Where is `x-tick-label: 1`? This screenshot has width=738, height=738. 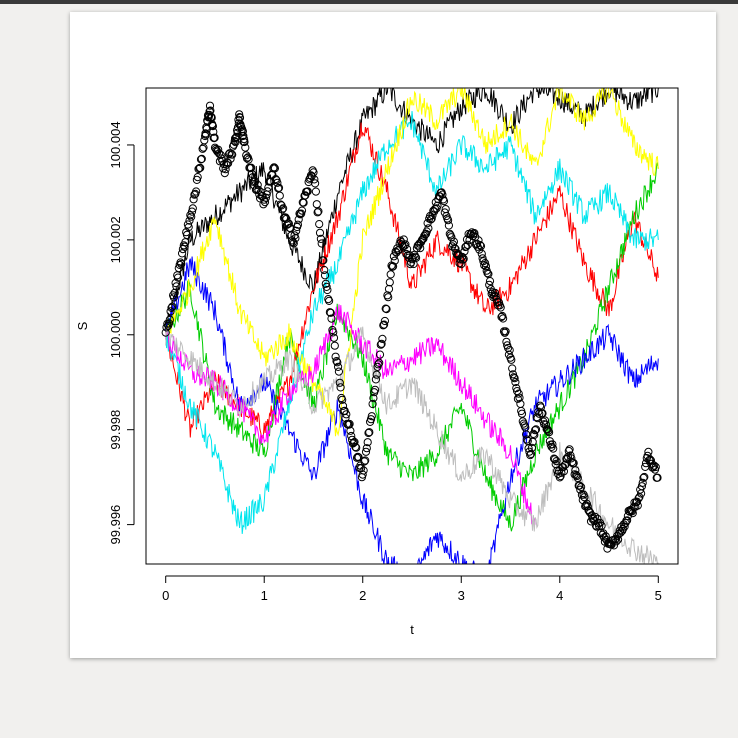
x-tick-label: 1 is located at coordinates (264, 595).